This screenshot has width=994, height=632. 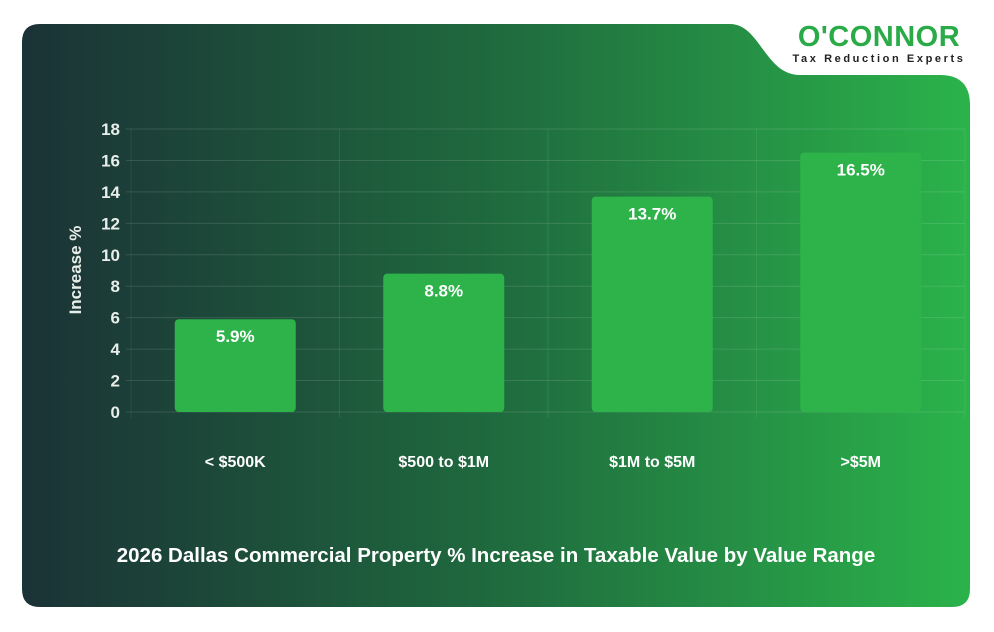 I want to click on y-tick-label: 16, so click(x=110, y=160).